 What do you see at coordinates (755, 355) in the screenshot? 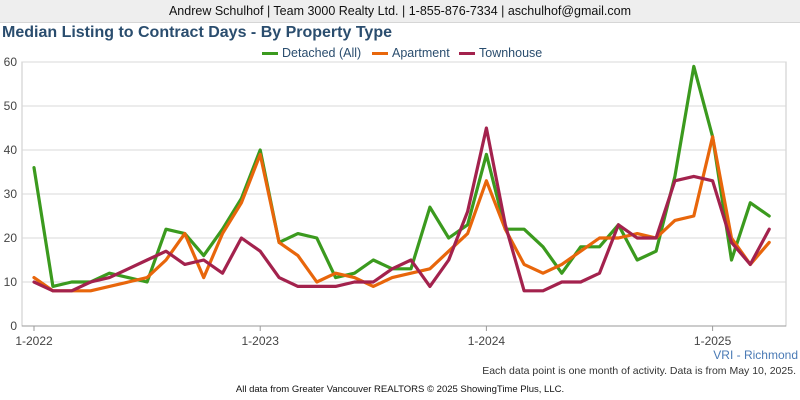
I see `region-label: VRI - Richmond` at bounding box center [755, 355].